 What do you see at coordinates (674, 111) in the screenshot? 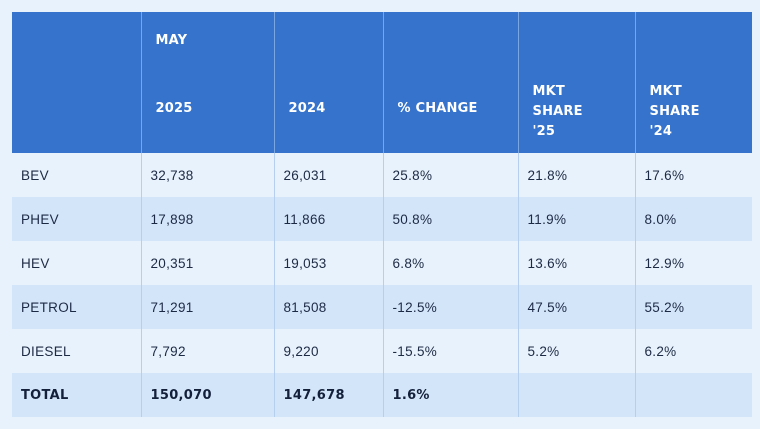
I see `header-mkt24-line2: SHARE` at bounding box center [674, 111].